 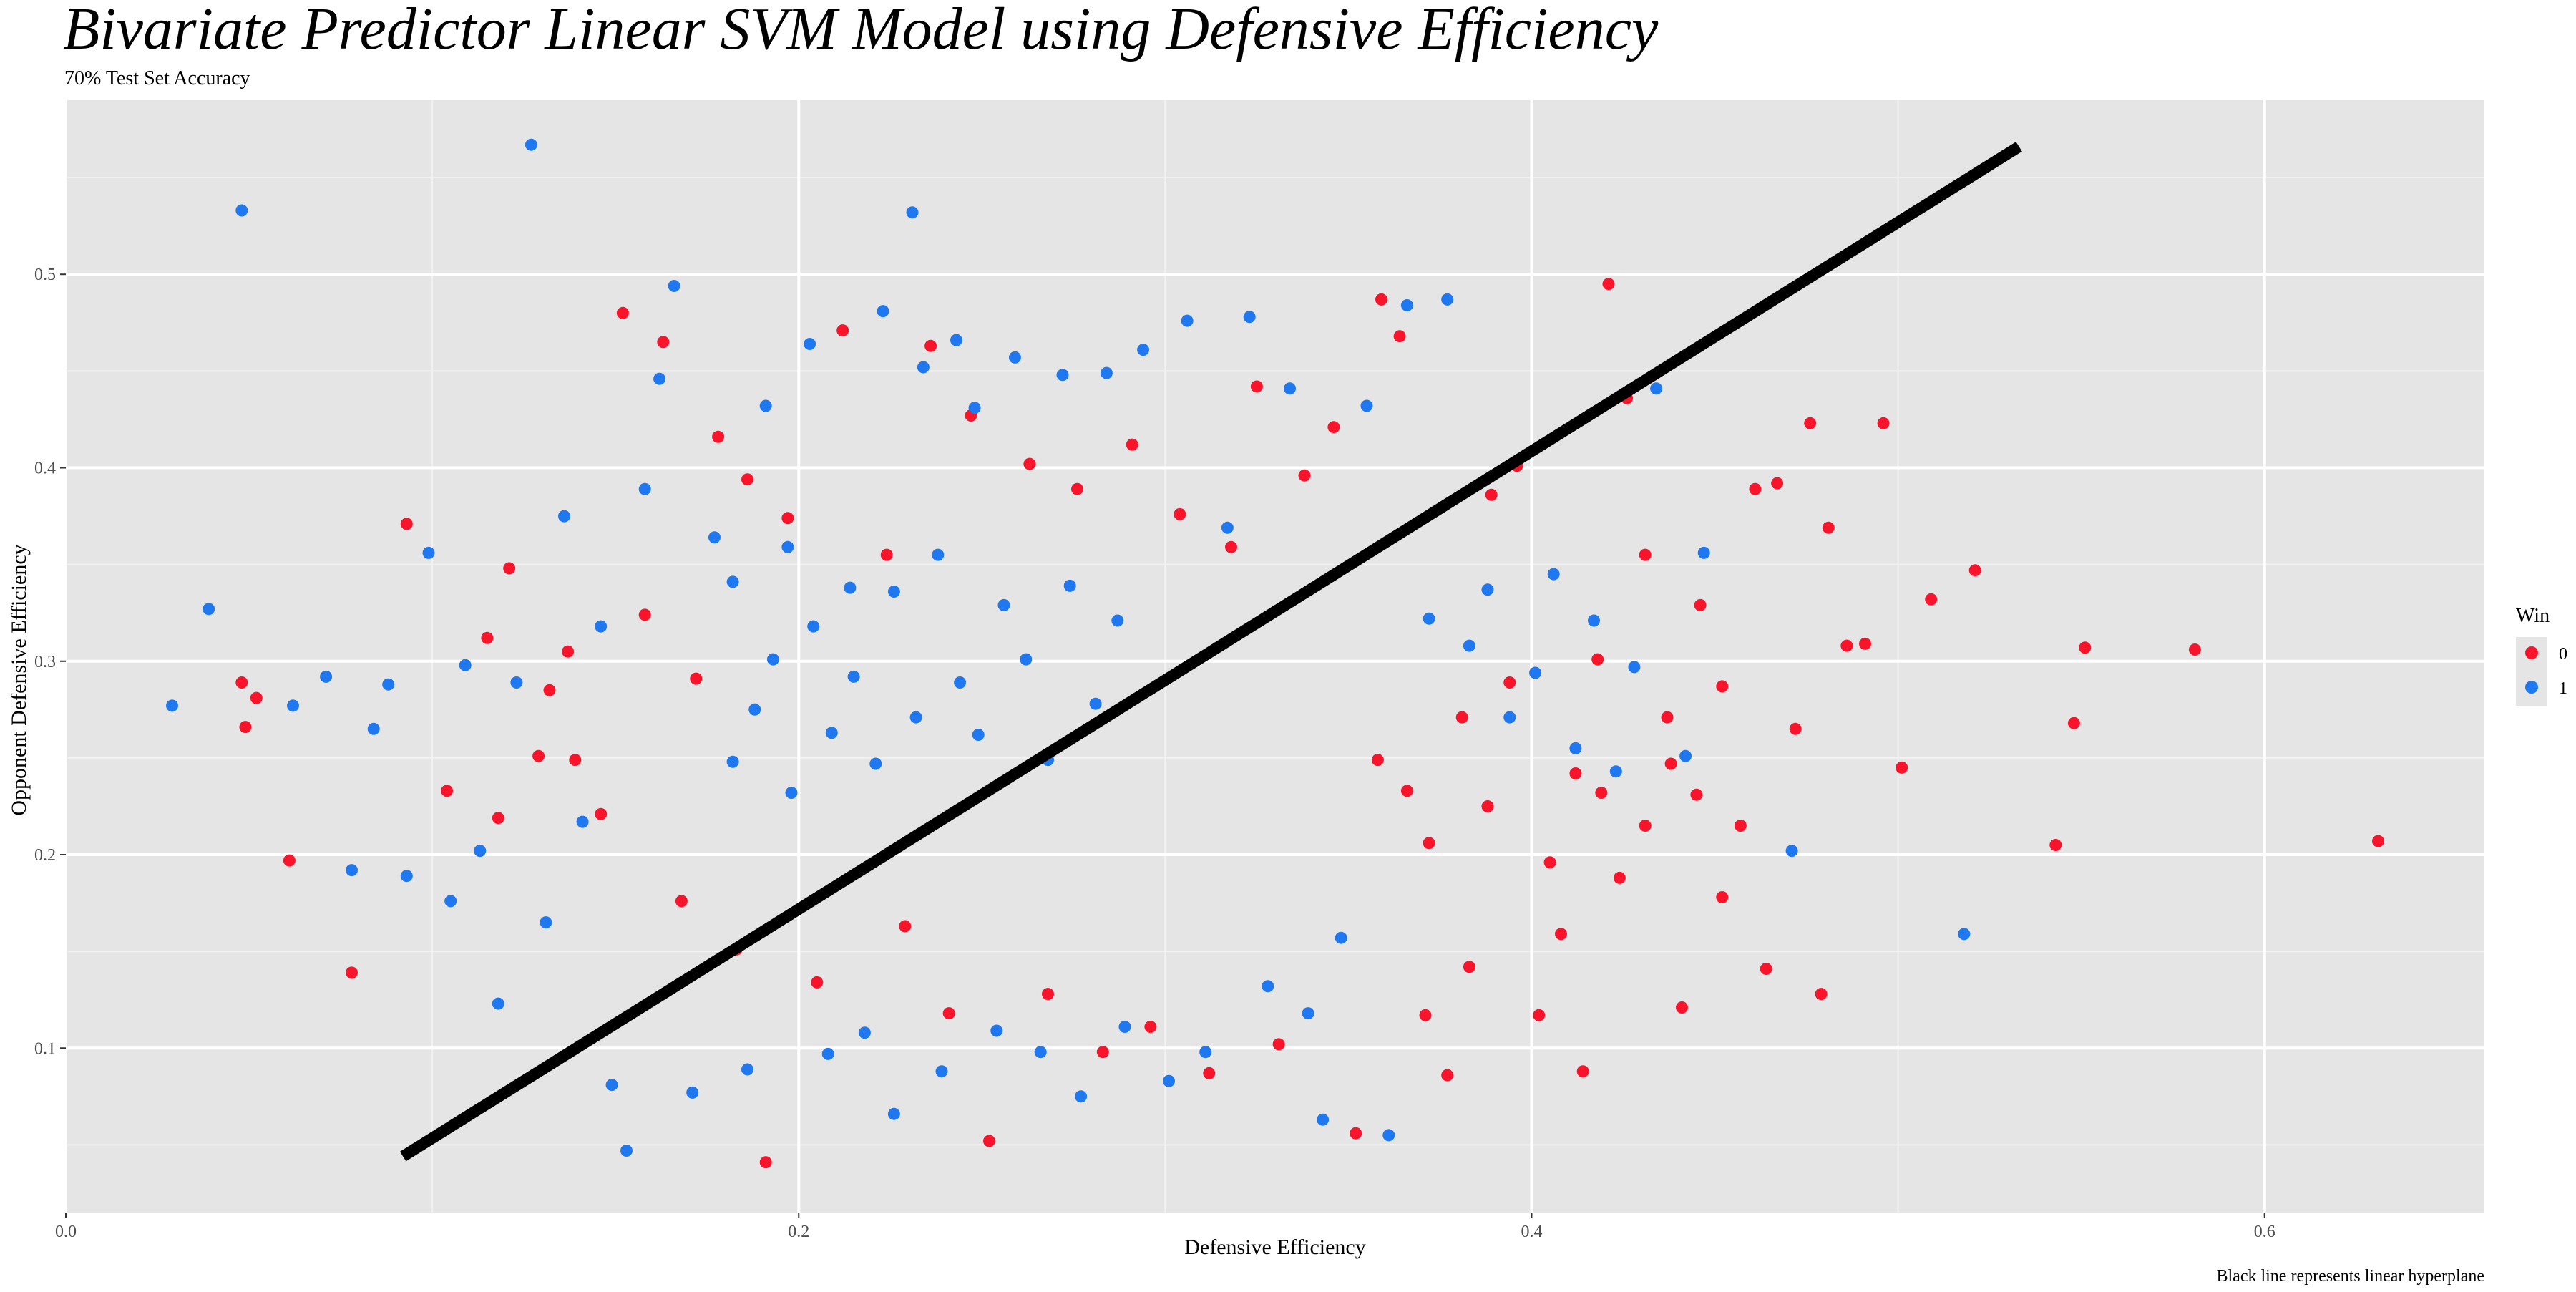 I want to click on x-tick-label: 0.6, so click(x=2264, y=1232).